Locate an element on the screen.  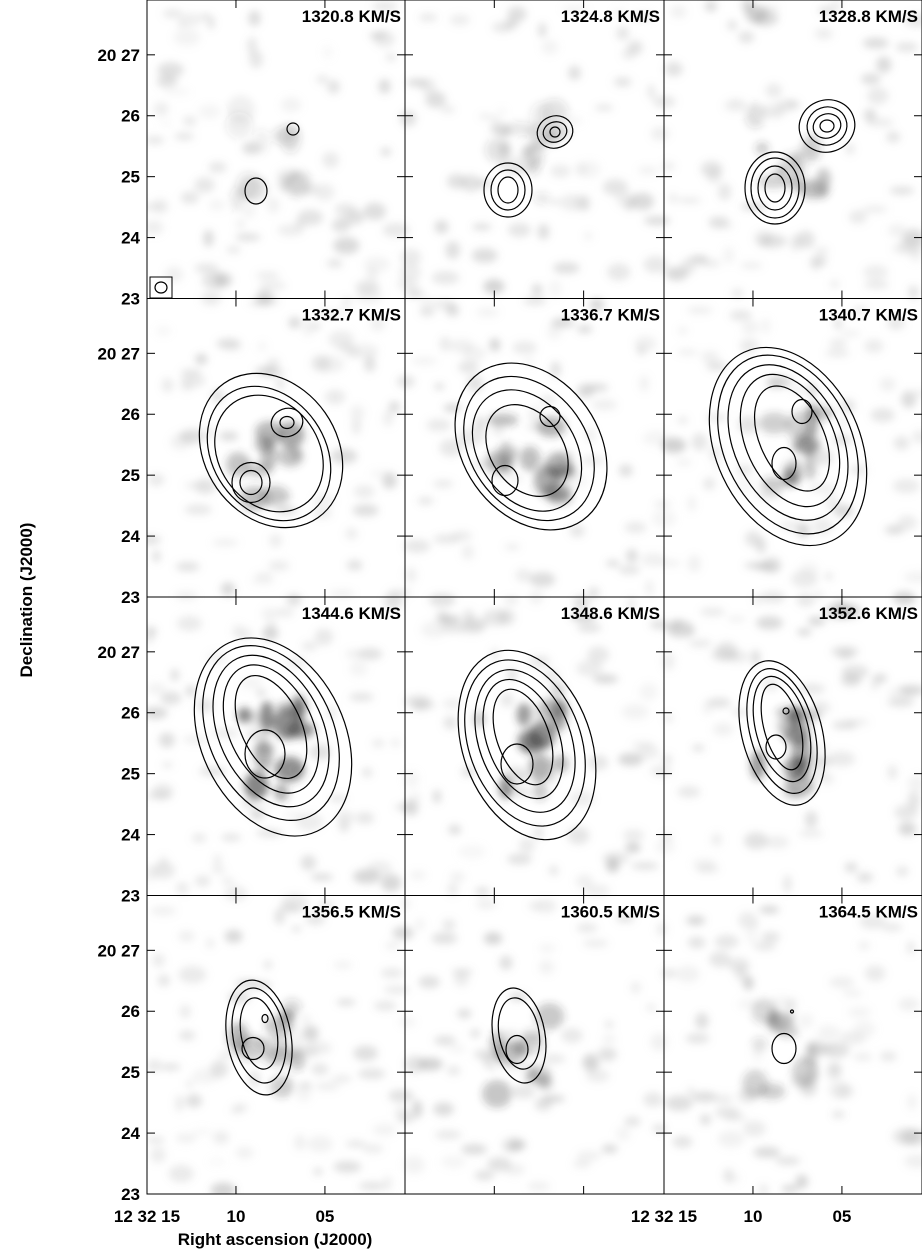
y-tick-label: 26 is located at coordinates (130, 414).